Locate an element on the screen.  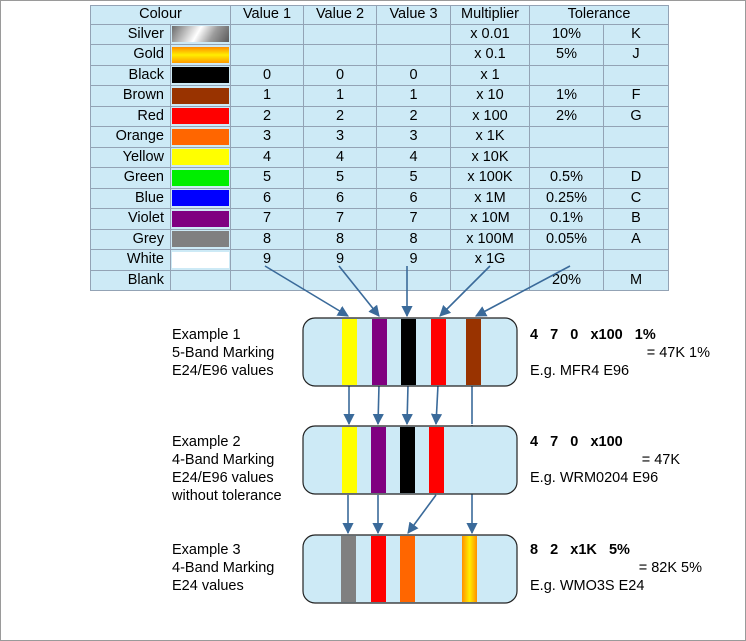
table-row: Brown 1 1 1 x 10 1% F is located at coordinates (379, 96).